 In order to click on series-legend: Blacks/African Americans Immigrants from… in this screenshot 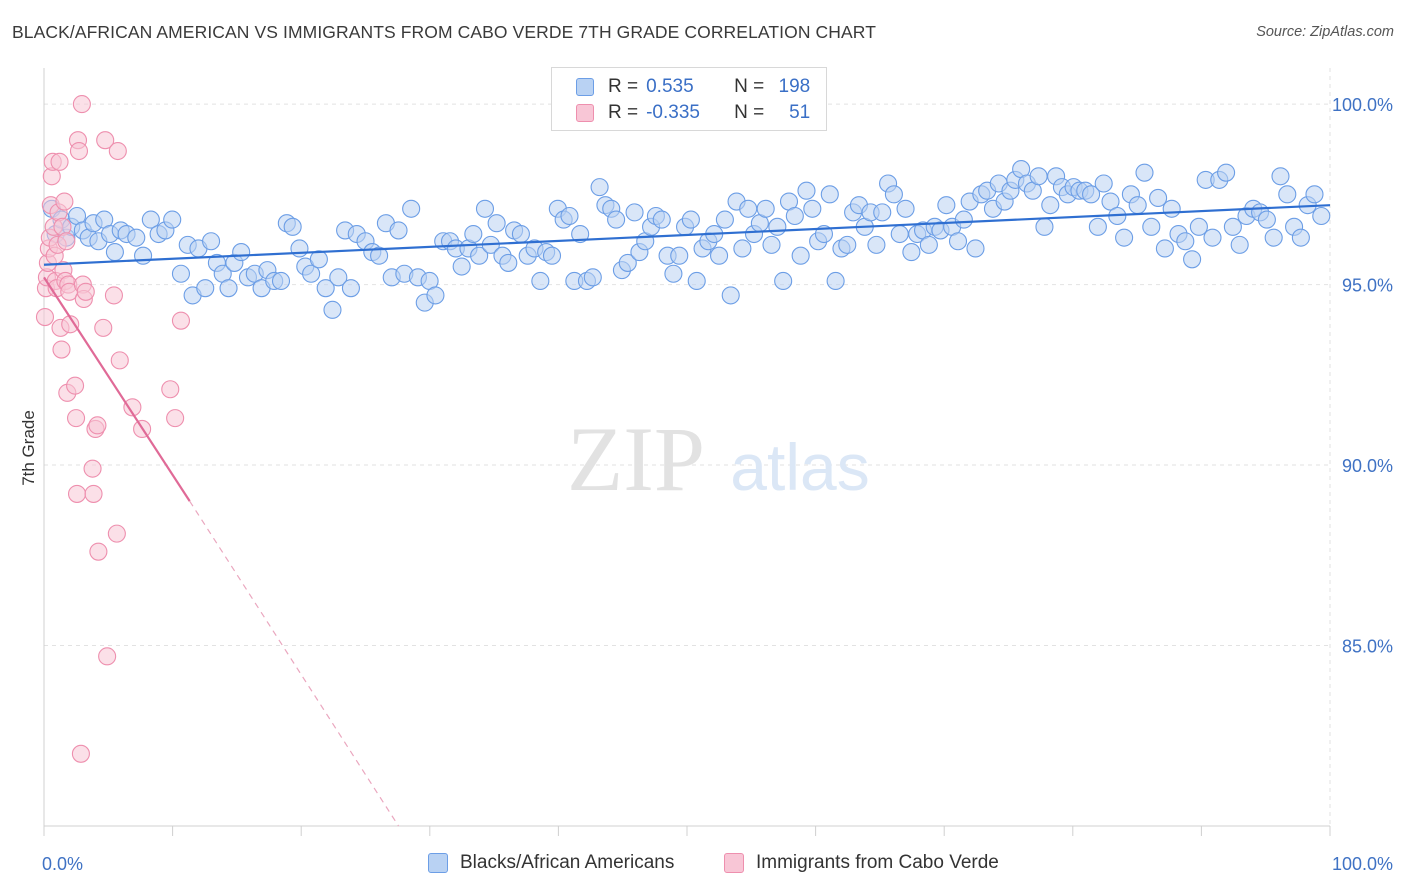, I will do `click(703, 865)`.